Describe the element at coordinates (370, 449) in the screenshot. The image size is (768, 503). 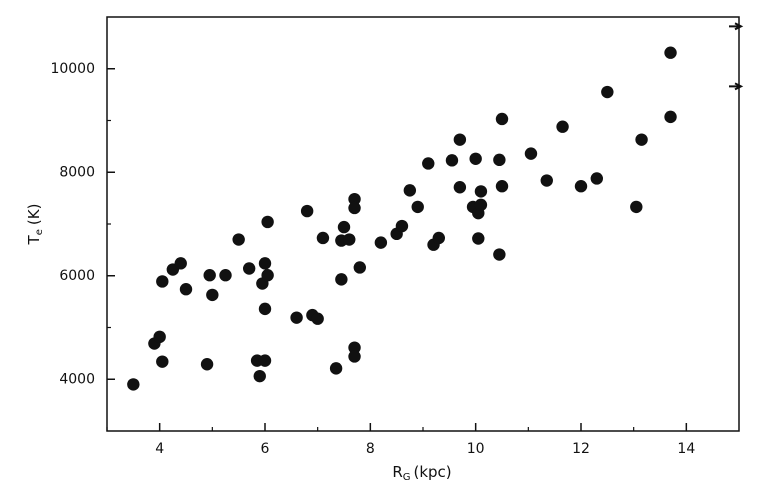
I see `x-tick-label: 8` at that location.